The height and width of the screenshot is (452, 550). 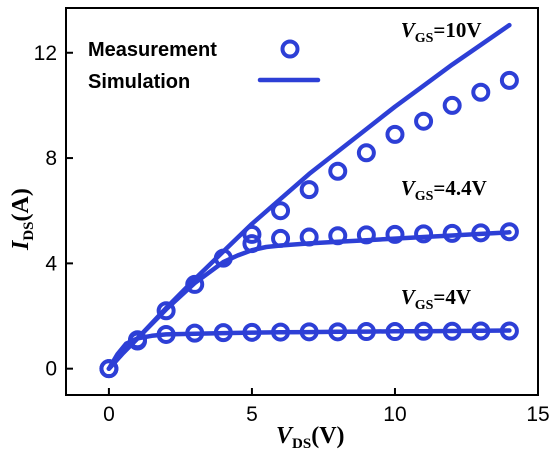 What do you see at coordinates (309, 349) in the screenshot?
I see `simulation-line` at bounding box center [309, 349].